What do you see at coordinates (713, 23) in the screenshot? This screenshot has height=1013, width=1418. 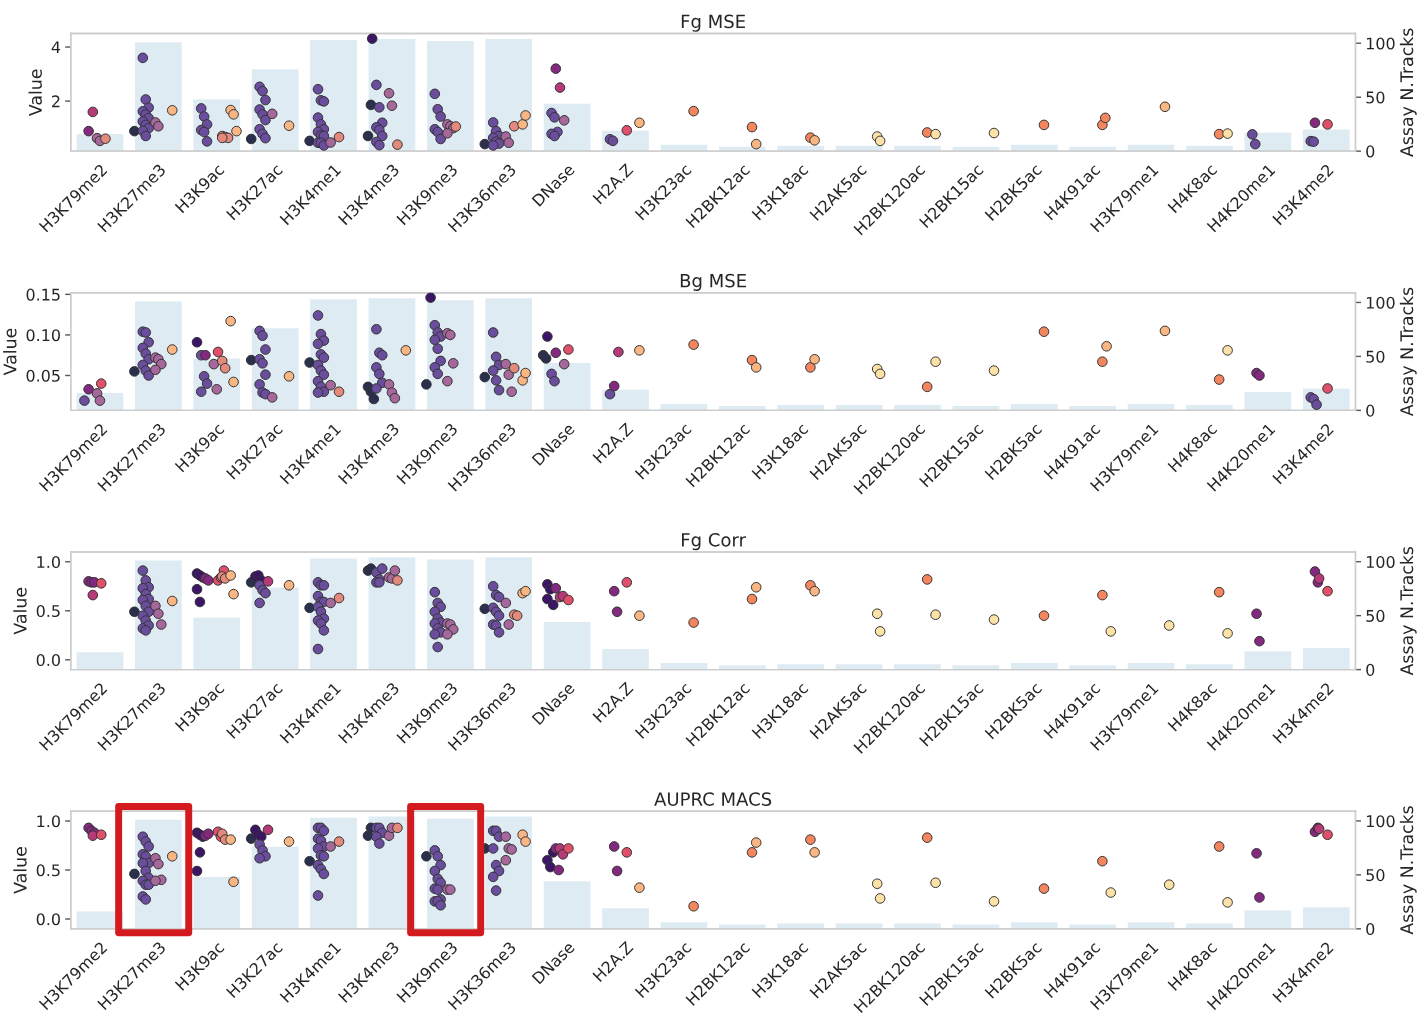 I see `chart-title: Fg MSE` at bounding box center [713, 23].